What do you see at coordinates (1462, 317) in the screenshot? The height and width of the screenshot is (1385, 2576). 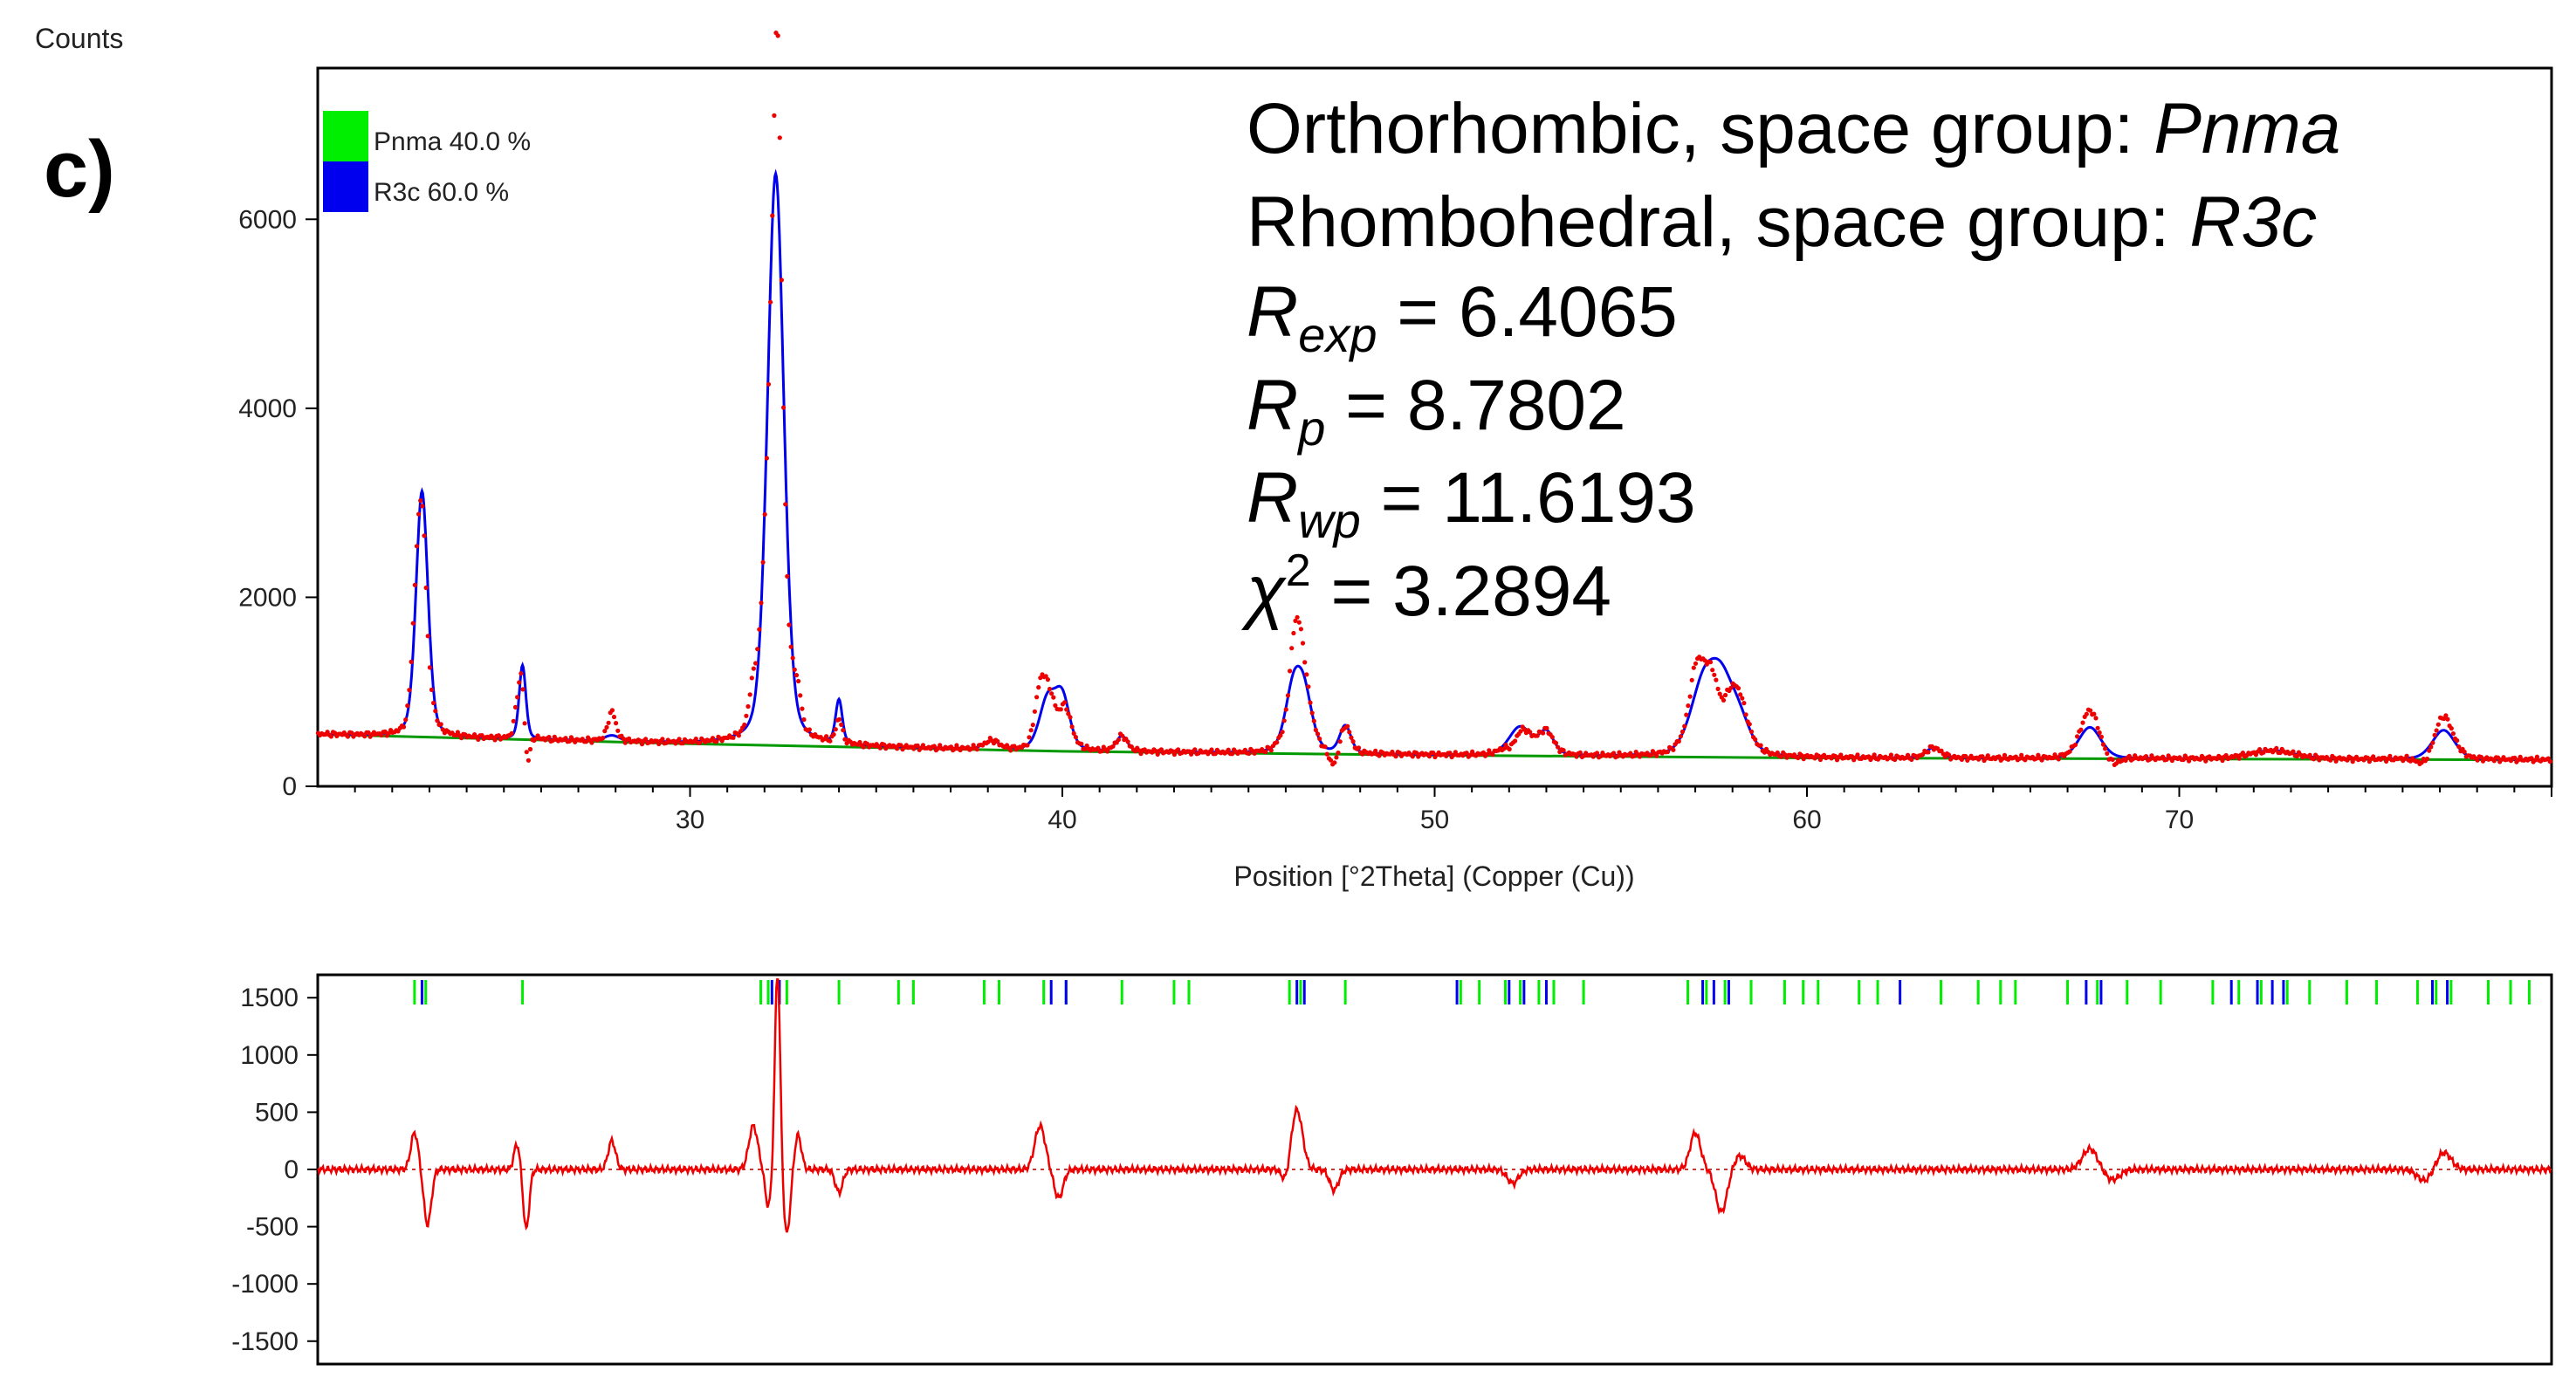 I see `annotation-rexp: Rexp = 6.4065` at bounding box center [1462, 317].